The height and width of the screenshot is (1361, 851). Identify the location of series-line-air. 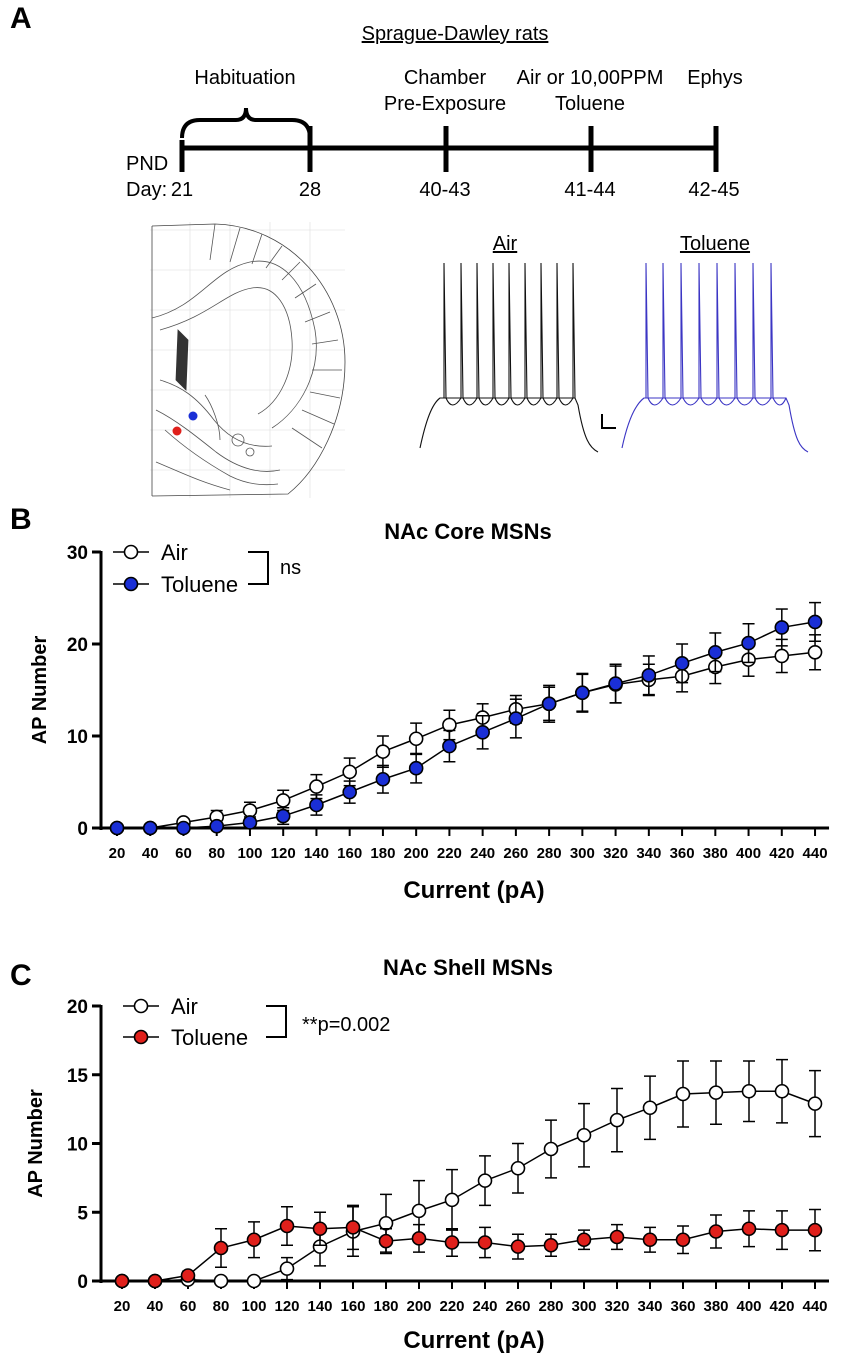
(466, 740).